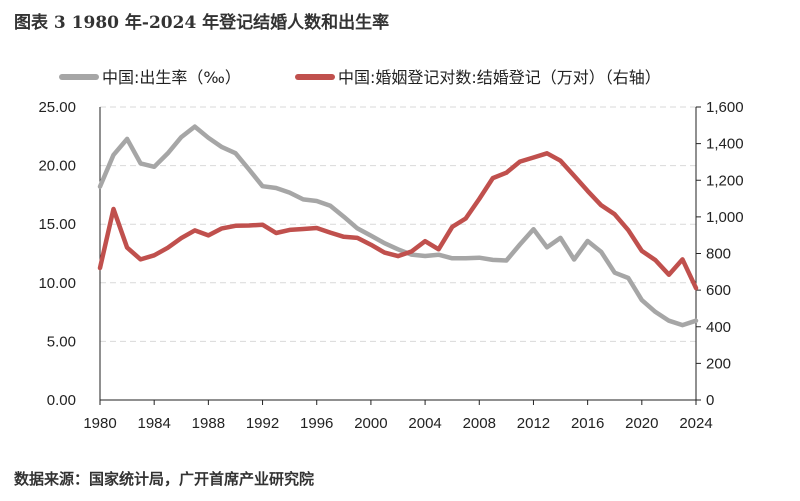 The width and height of the screenshot is (800, 501). What do you see at coordinates (153, 423) in the screenshot?
I see `x-tick-label: 1984` at bounding box center [153, 423].